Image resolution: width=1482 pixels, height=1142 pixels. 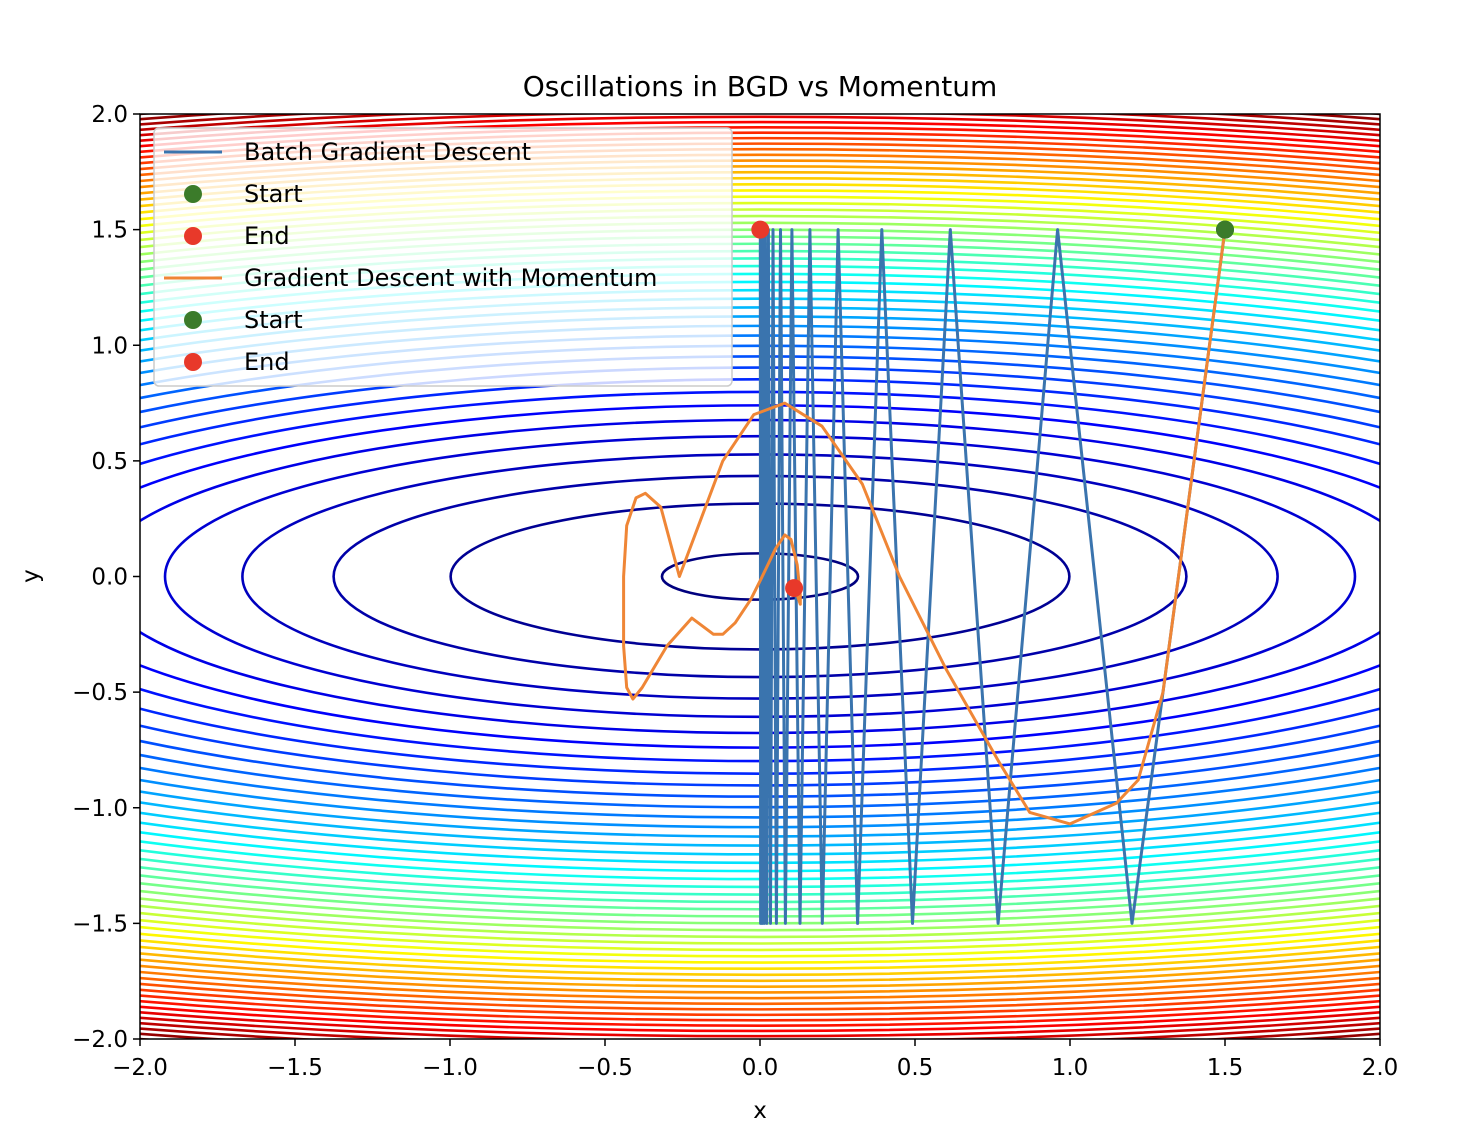 I want to click on y-axis: −2.0 −1.5 −1.0 −0.5 0.0 0.5 1.0 1.5 2.0, so click(x=106, y=577).